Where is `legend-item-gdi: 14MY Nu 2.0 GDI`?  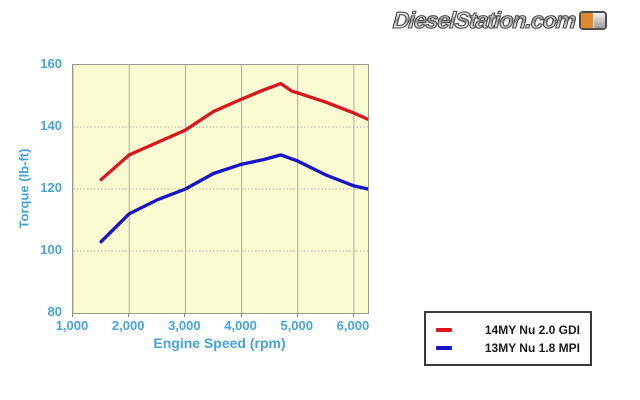 legend-item-gdi: 14MY Nu 2.0 GDI is located at coordinates (508, 329).